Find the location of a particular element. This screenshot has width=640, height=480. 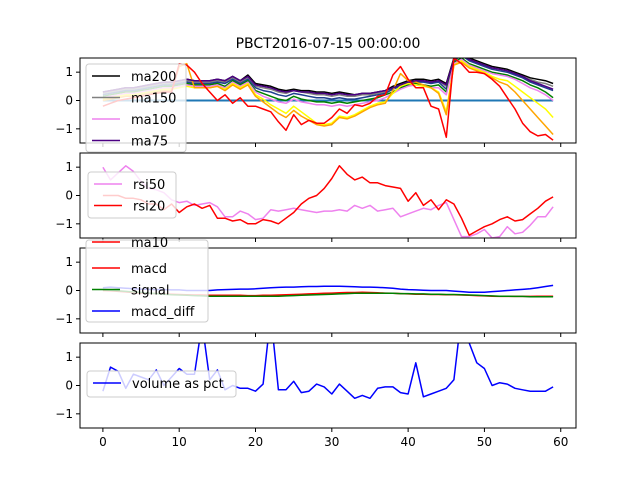

x-tick-label: 30 is located at coordinates (331, 442).